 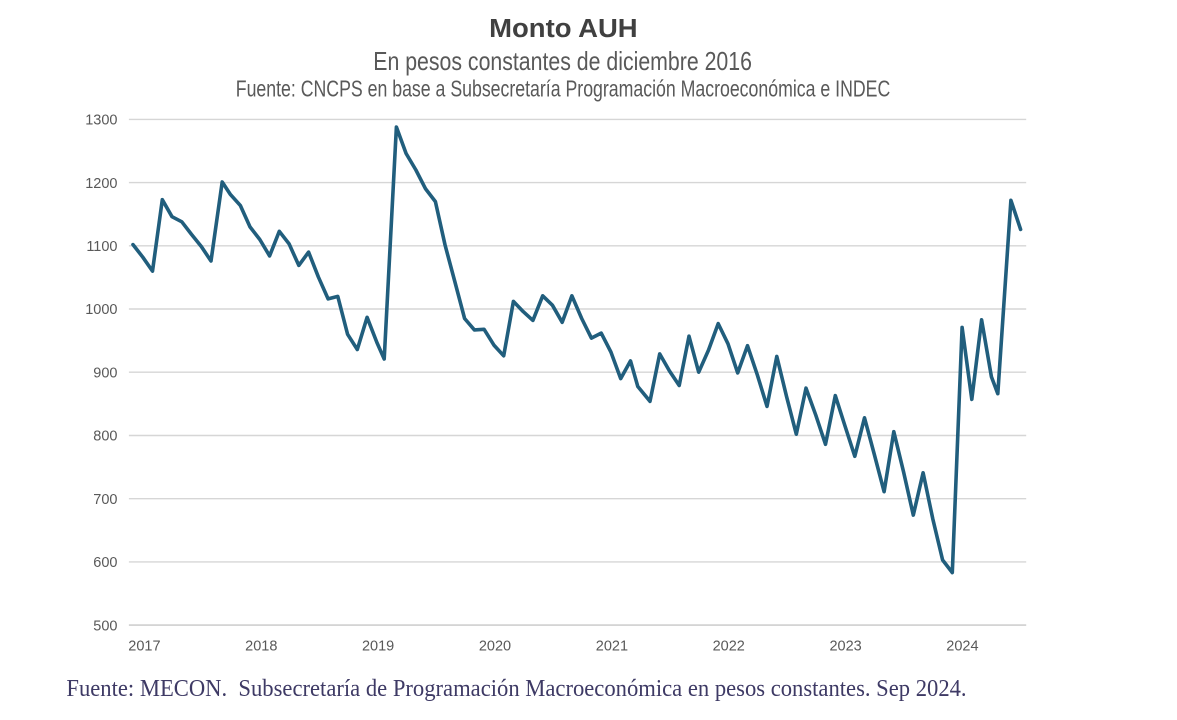 What do you see at coordinates (495, 646) in the screenshot?
I see `svg-text: 2020` at bounding box center [495, 646].